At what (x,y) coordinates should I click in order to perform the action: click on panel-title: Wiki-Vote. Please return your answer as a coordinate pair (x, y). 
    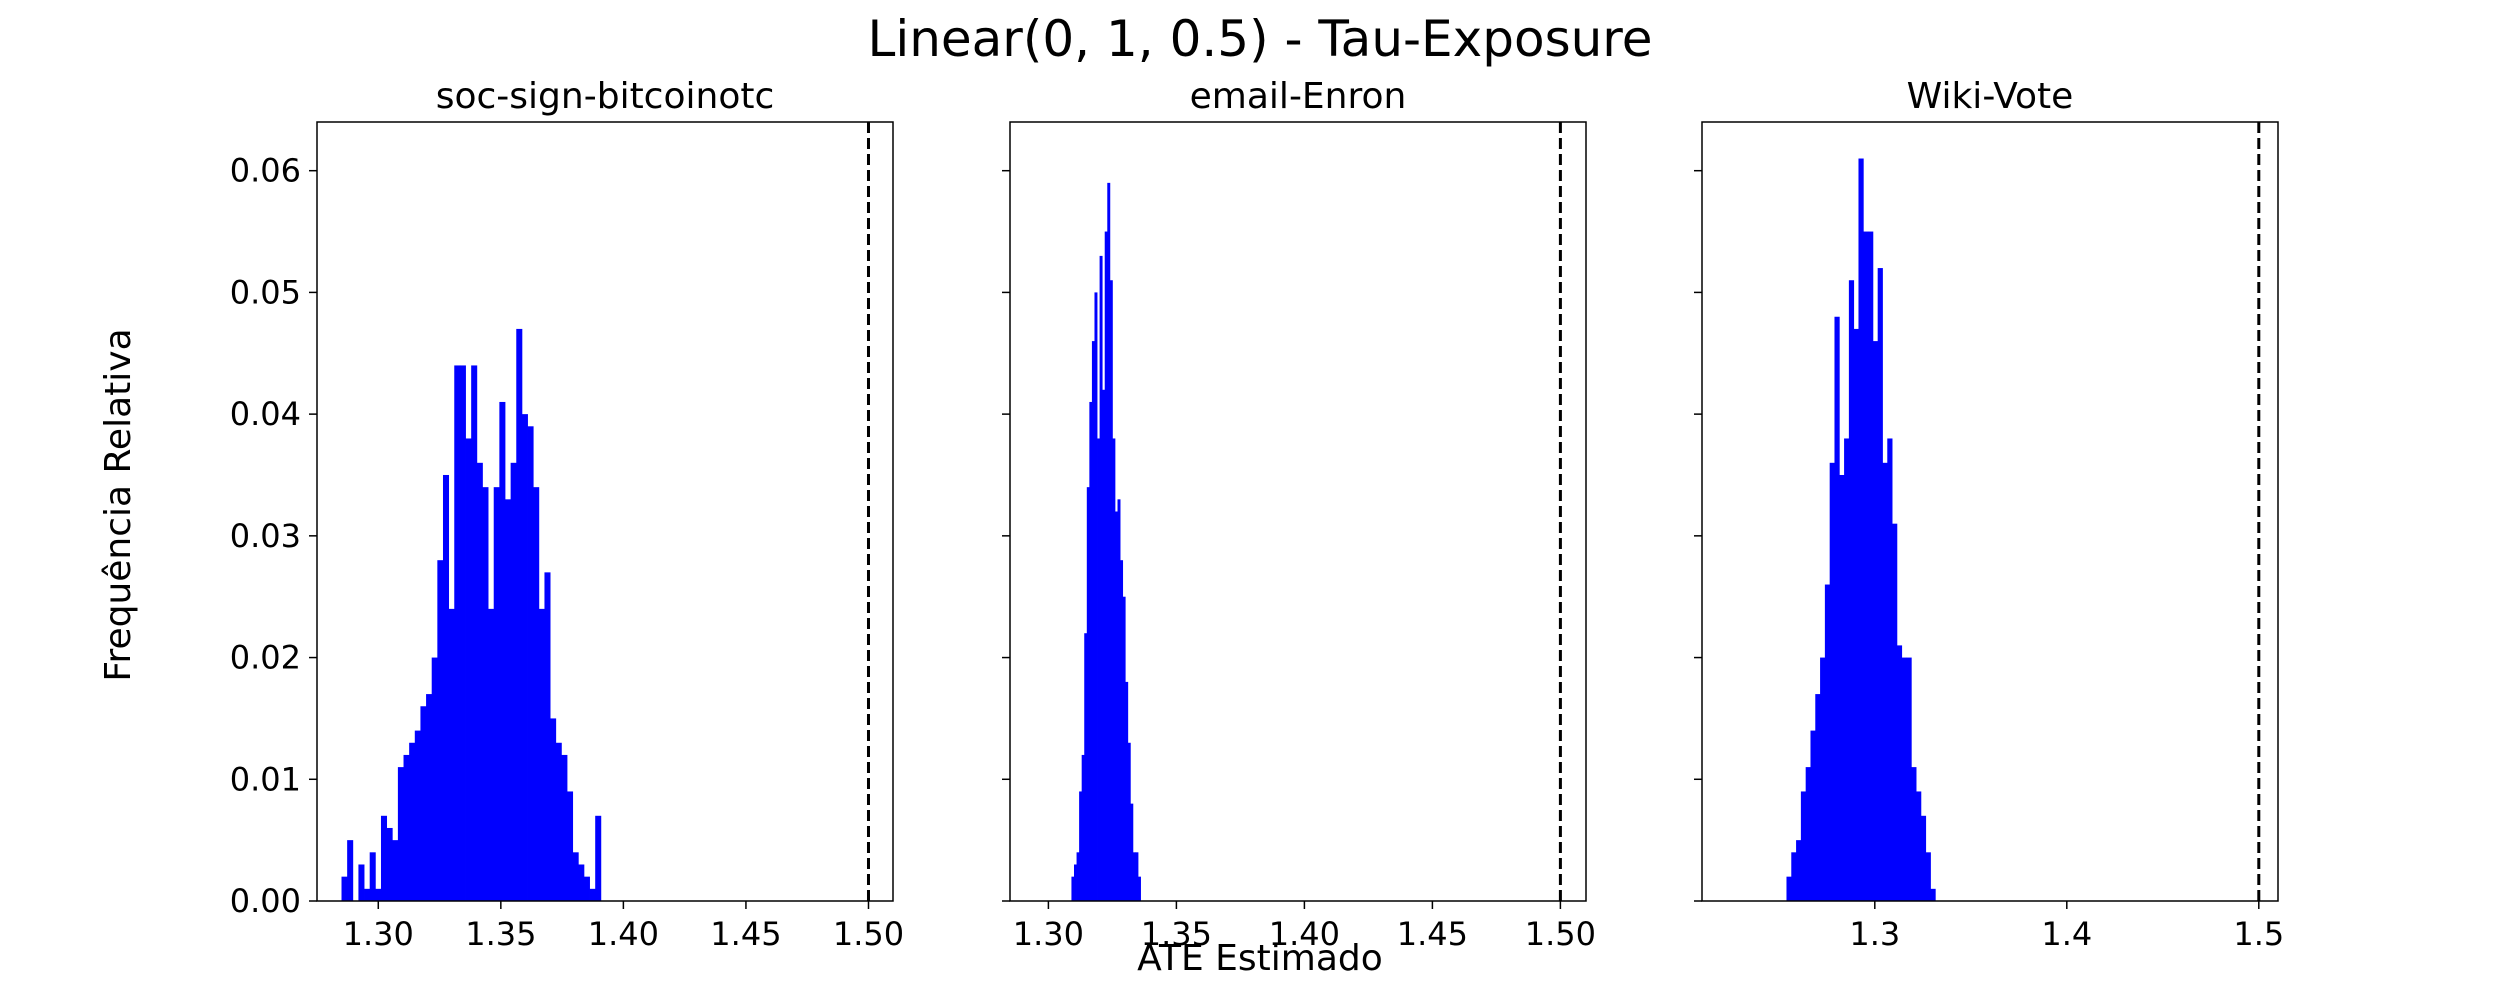
    Looking at the image, I should click on (1990, 96).